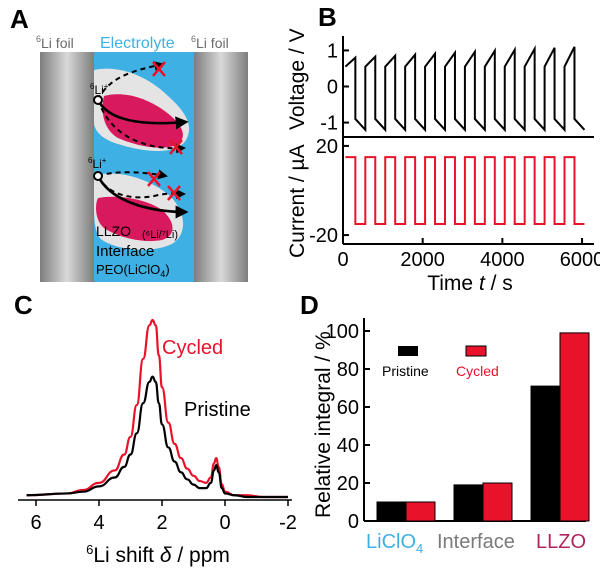 The width and height of the screenshot is (600, 573). What do you see at coordinates (574, 427) in the screenshot?
I see `bar-cycled-llzo` at bounding box center [574, 427].